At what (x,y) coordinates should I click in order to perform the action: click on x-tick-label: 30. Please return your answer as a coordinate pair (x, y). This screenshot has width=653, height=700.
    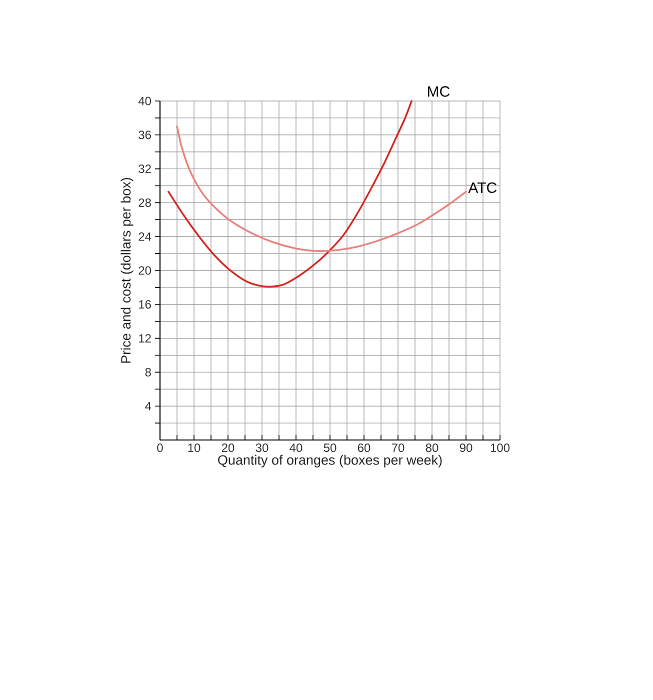
    Looking at the image, I should click on (262, 448).